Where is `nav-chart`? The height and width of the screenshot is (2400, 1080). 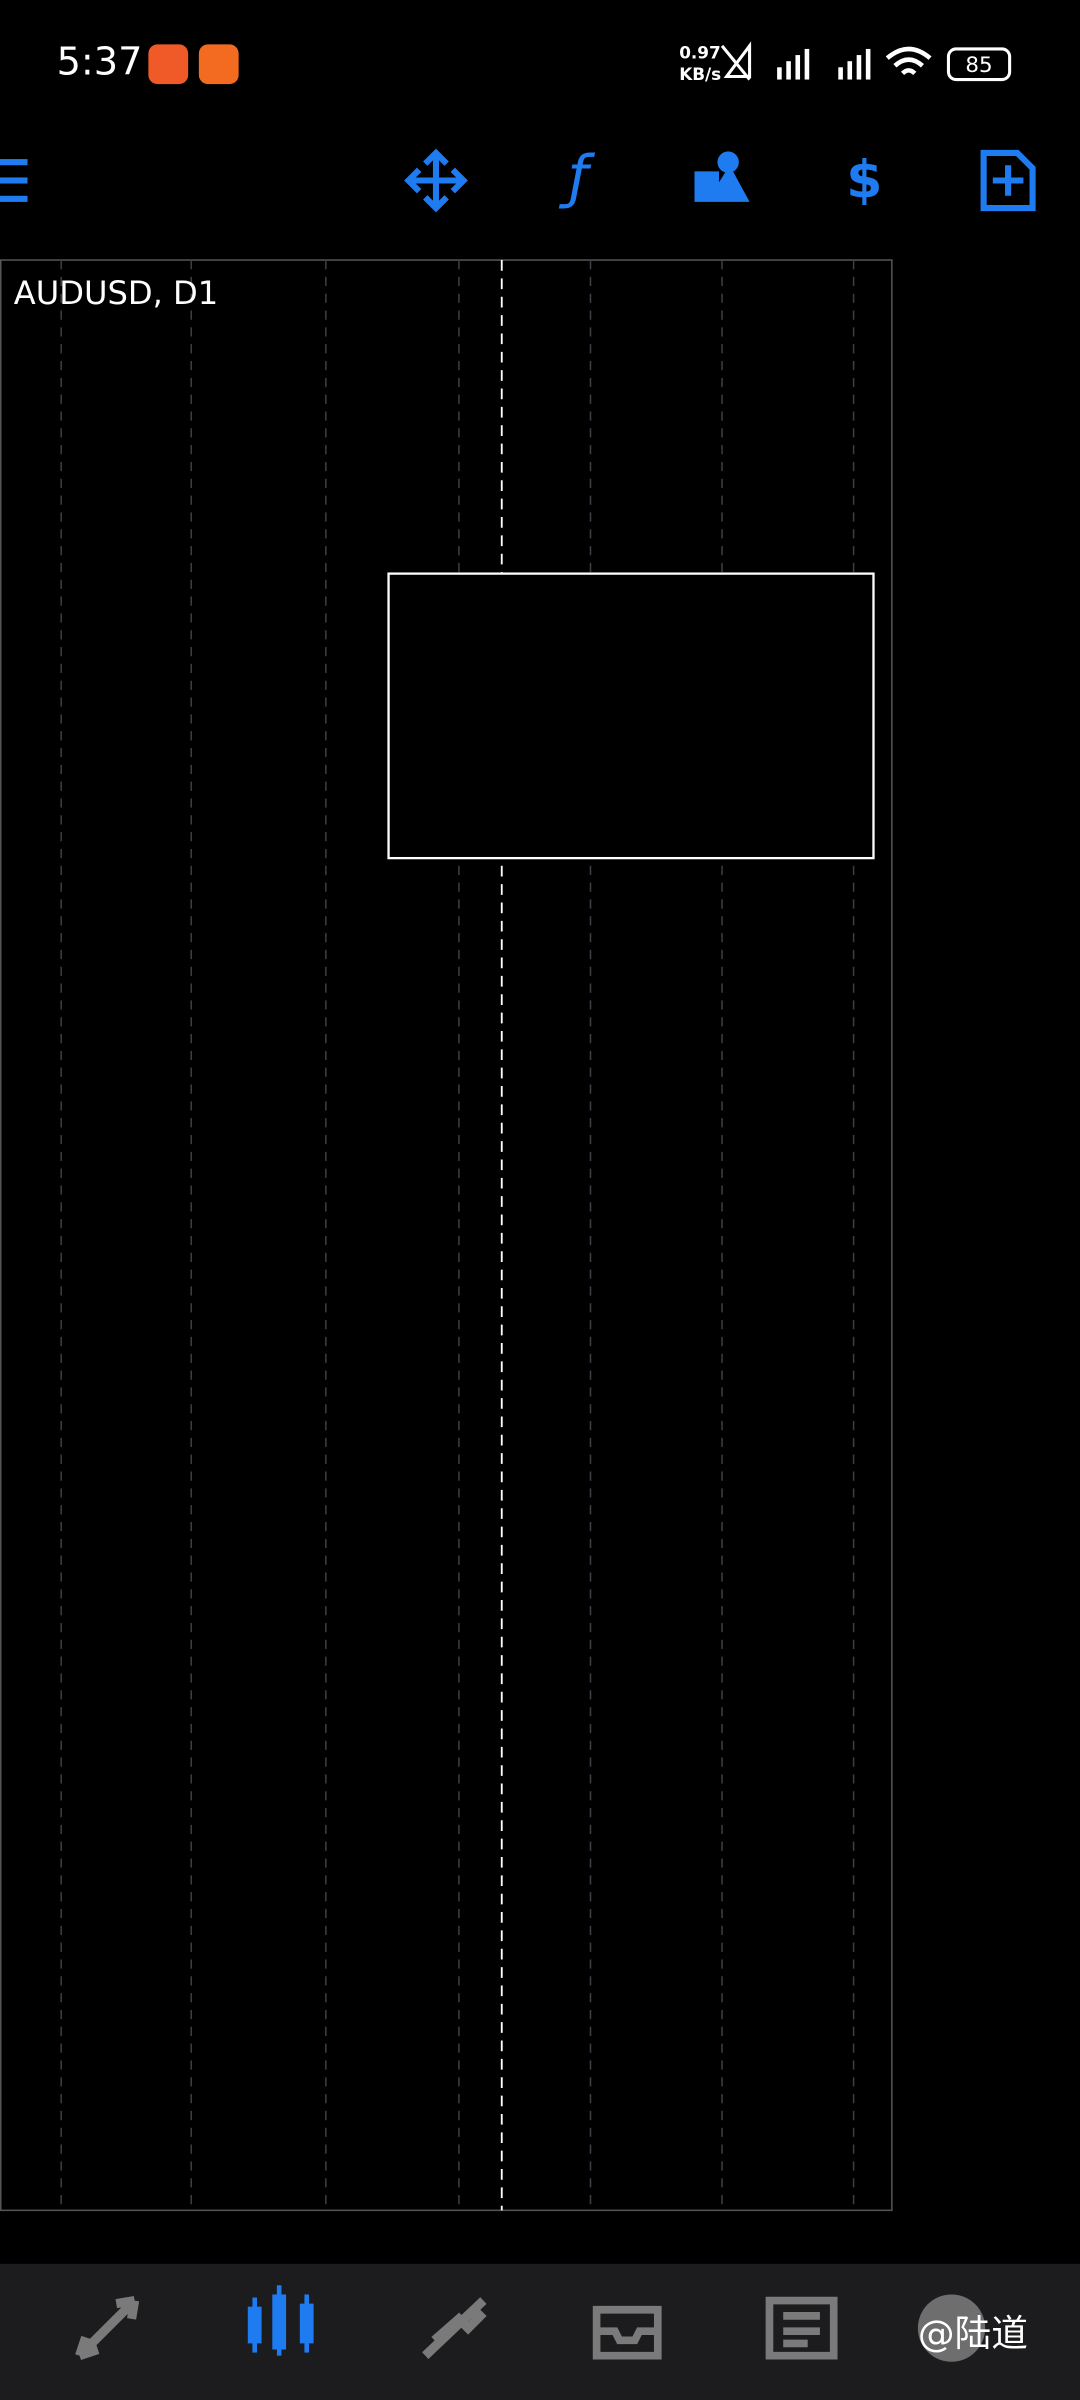
nav-chart is located at coordinates (280, 2320).